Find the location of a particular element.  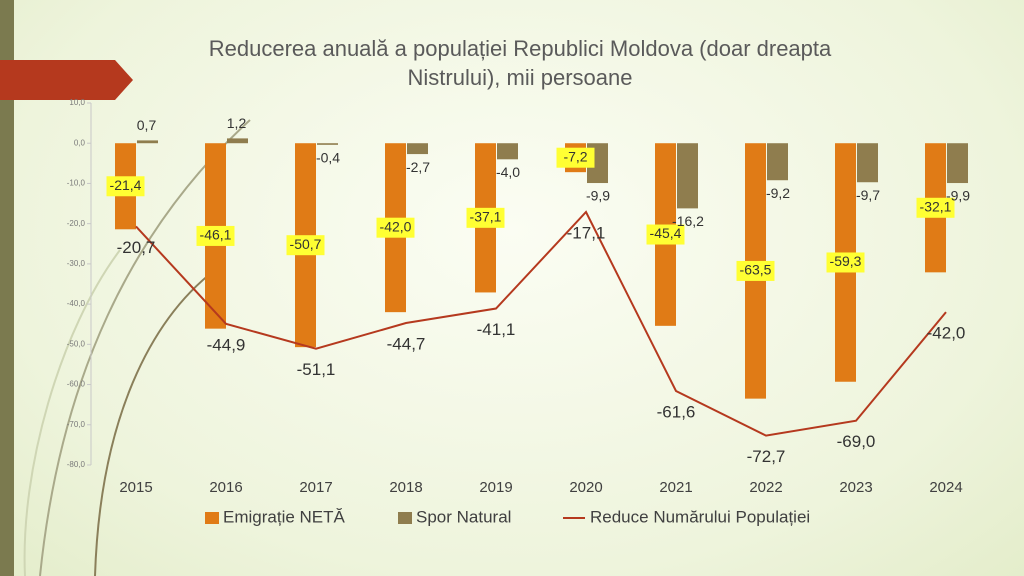

data-label: -0,4 is located at coordinates (328, 158).